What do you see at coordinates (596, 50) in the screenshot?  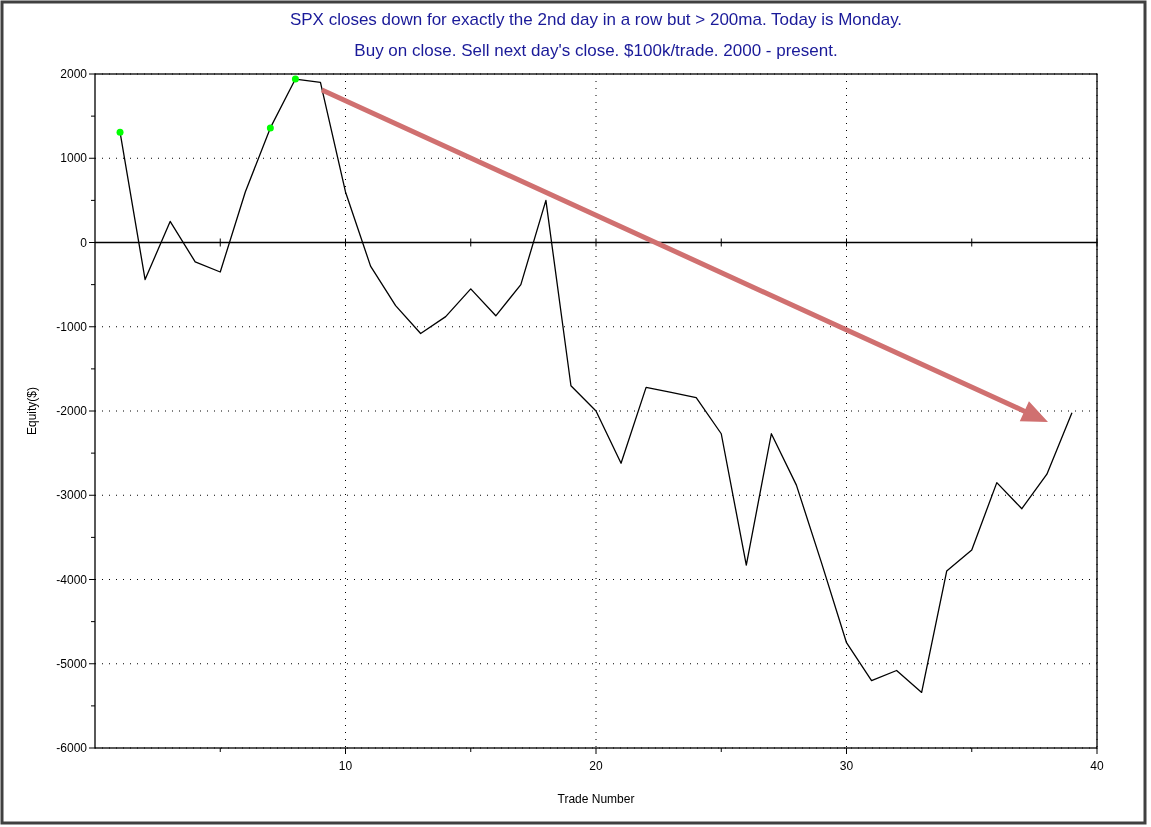 I see `chart-subtitle: Buy on close. Sell next day's close. $100k/trade. 2000 - present.` at bounding box center [596, 50].